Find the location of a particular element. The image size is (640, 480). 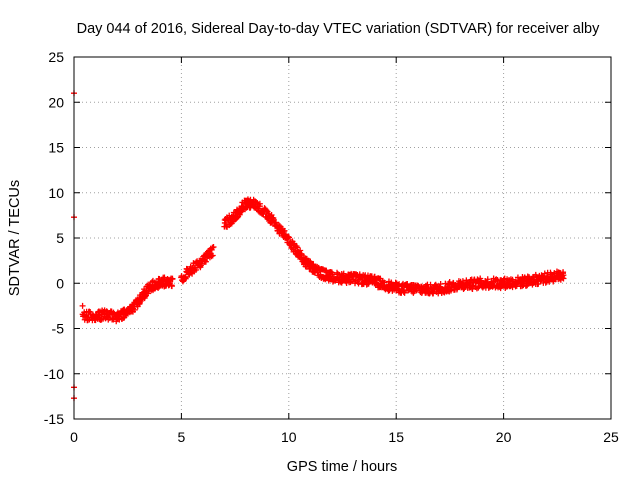

x-tick-label: 15 is located at coordinates (396, 437).